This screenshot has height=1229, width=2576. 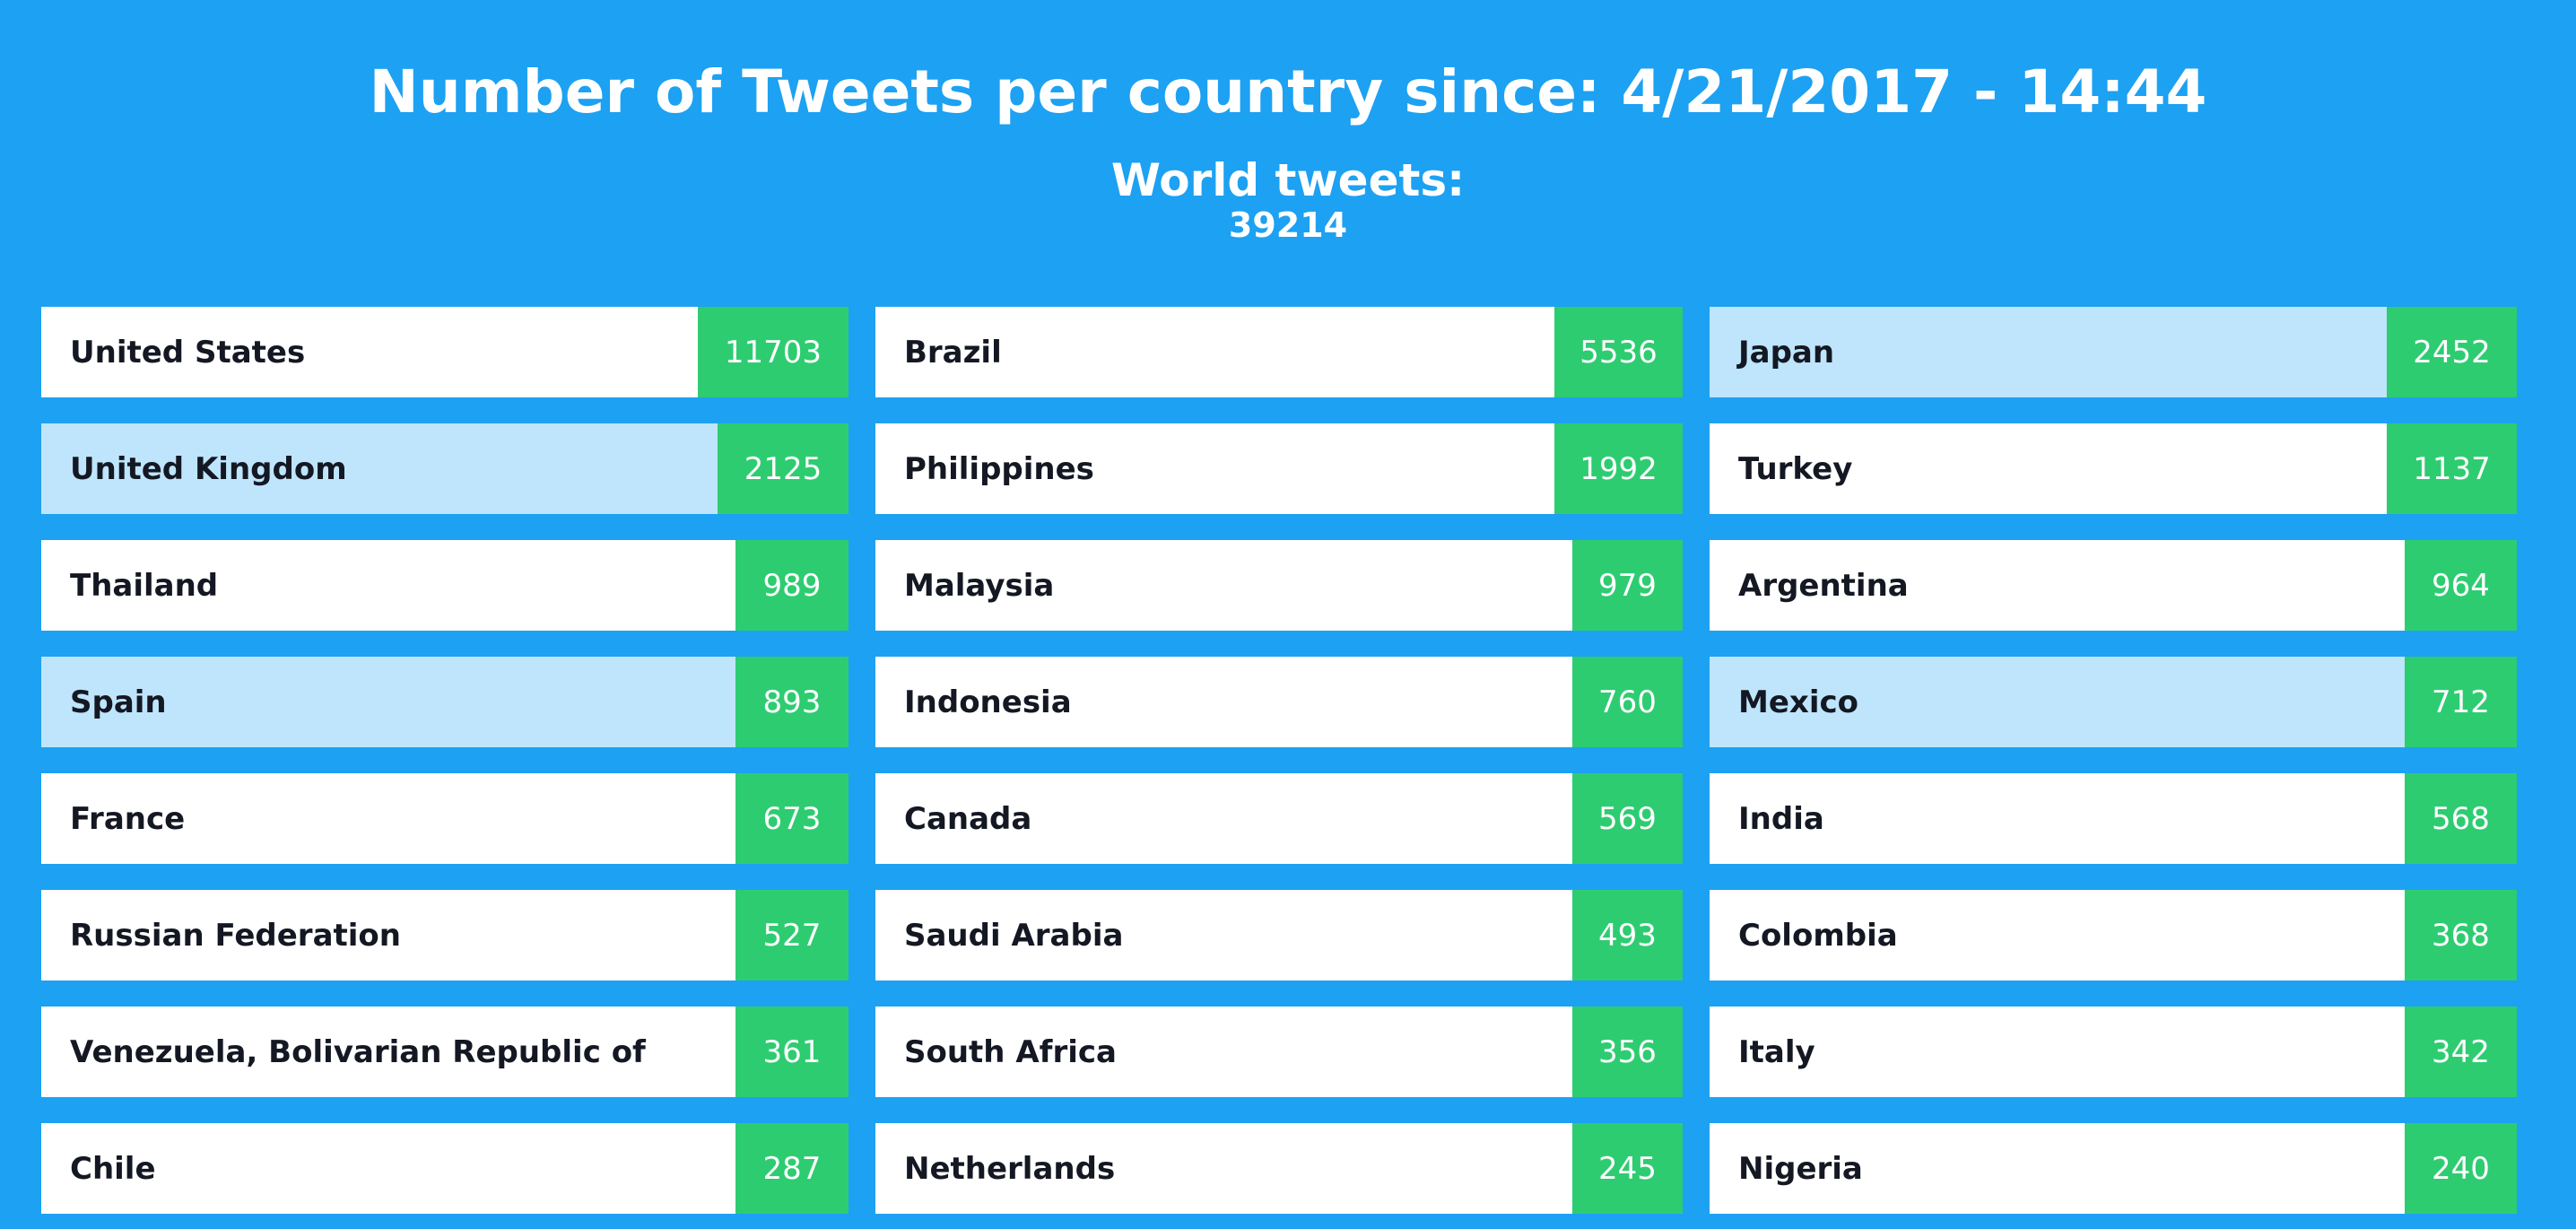 What do you see at coordinates (1010, 1051) in the screenshot?
I see `country-name: South Africa` at bounding box center [1010, 1051].